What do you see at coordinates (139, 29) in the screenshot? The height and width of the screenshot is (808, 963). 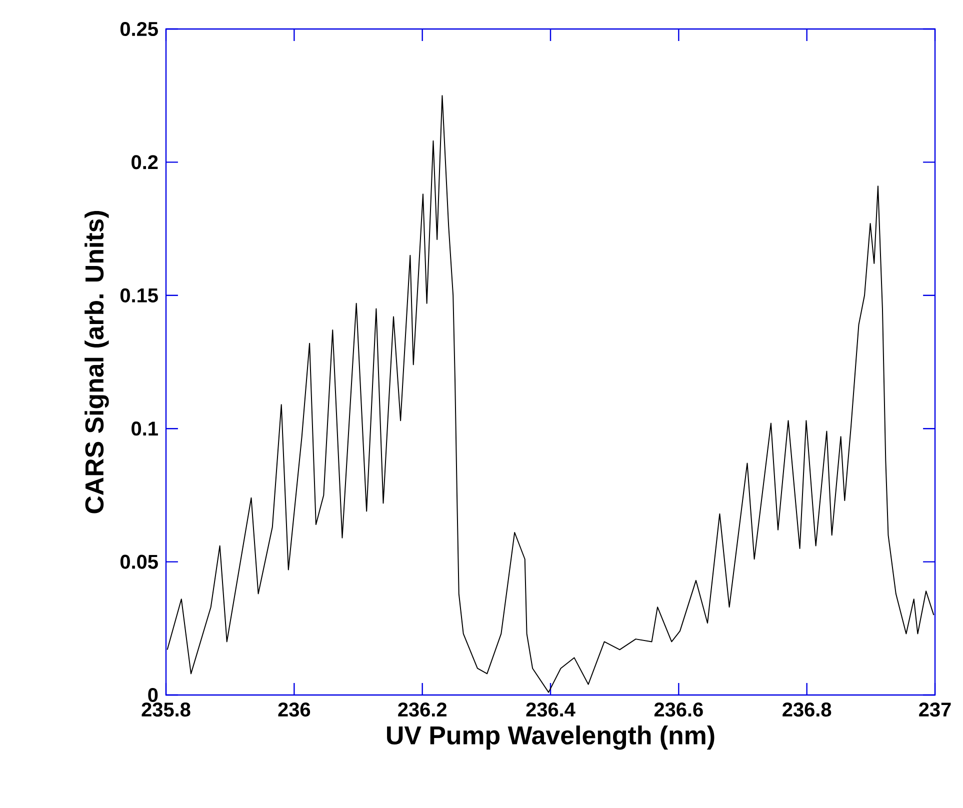 I see `y-tick-label: 0.25` at bounding box center [139, 29].